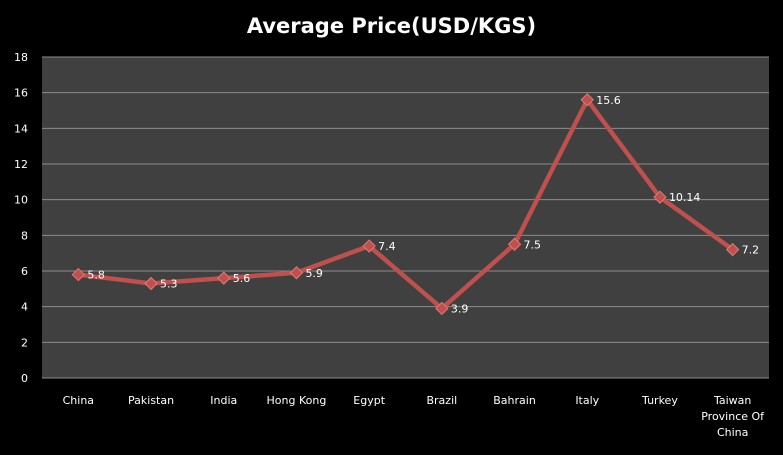 The height and width of the screenshot is (455, 783). Describe the element at coordinates (223, 400) in the screenshot. I see `x-tick-label: India` at that location.